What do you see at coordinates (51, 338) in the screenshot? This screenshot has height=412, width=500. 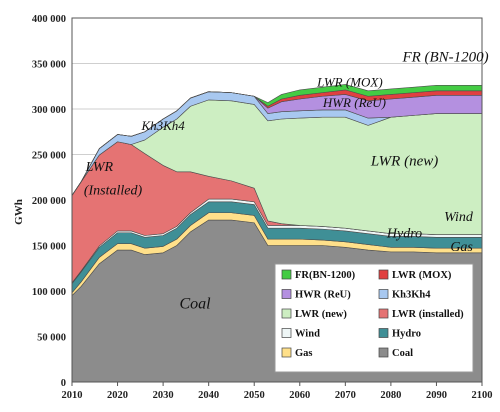 I see `y-tick-label-1: 50 000` at bounding box center [51, 338].